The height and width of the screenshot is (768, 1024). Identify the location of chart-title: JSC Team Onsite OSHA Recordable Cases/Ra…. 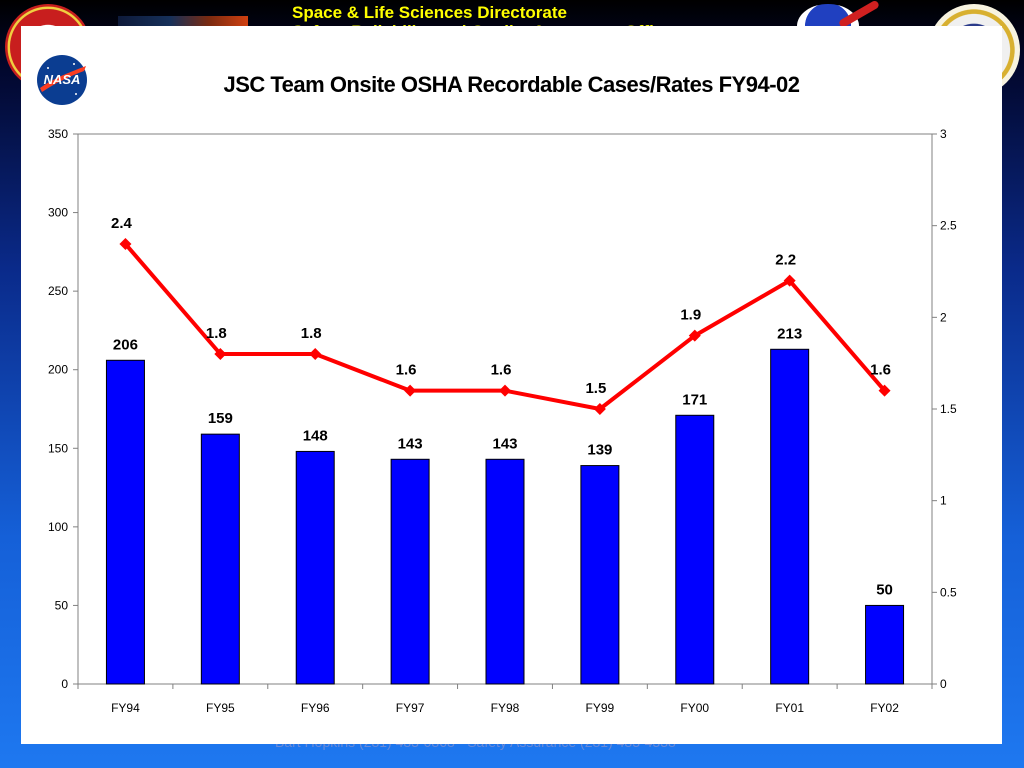
(511, 84).